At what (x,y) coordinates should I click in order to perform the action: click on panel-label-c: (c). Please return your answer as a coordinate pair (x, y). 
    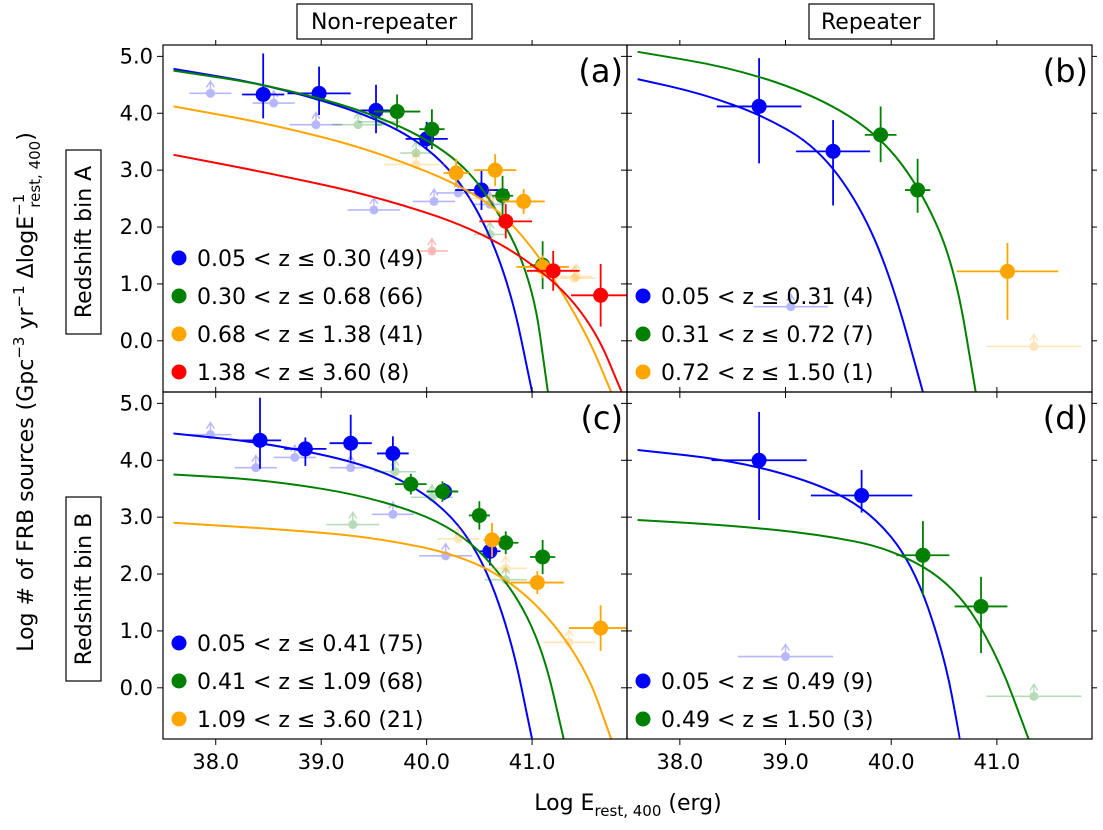
    Looking at the image, I should click on (601, 418).